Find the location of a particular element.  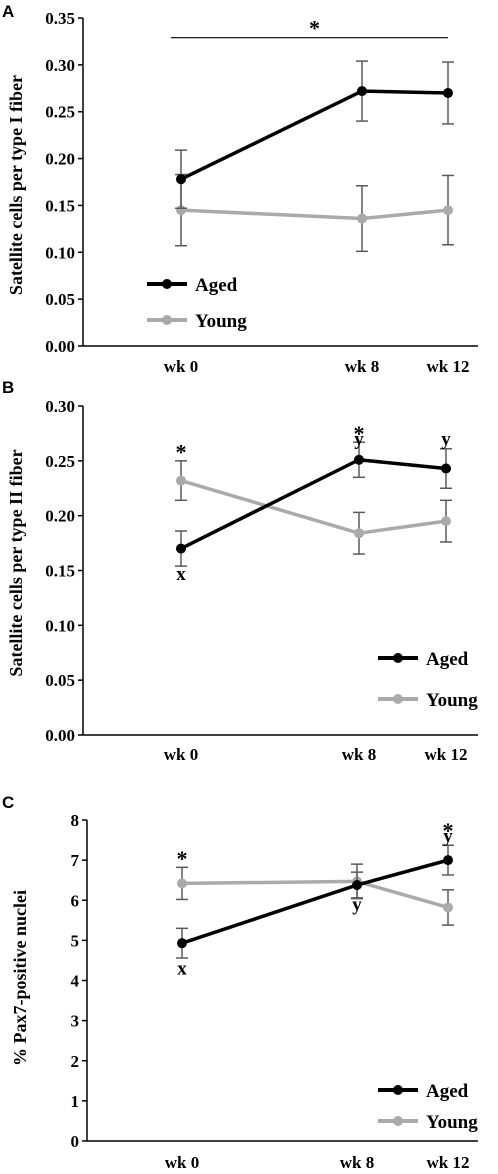

y-tick-label: 8 is located at coordinates (75, 820).